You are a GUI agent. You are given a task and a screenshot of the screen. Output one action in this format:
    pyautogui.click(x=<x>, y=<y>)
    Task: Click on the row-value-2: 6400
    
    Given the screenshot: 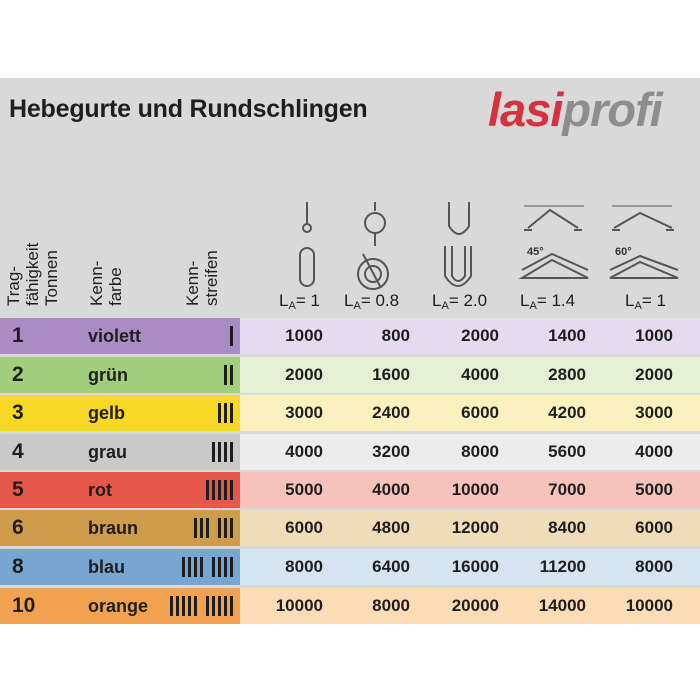 What is the action you would take?
    pyautogui.click(x=391, y=566)
    